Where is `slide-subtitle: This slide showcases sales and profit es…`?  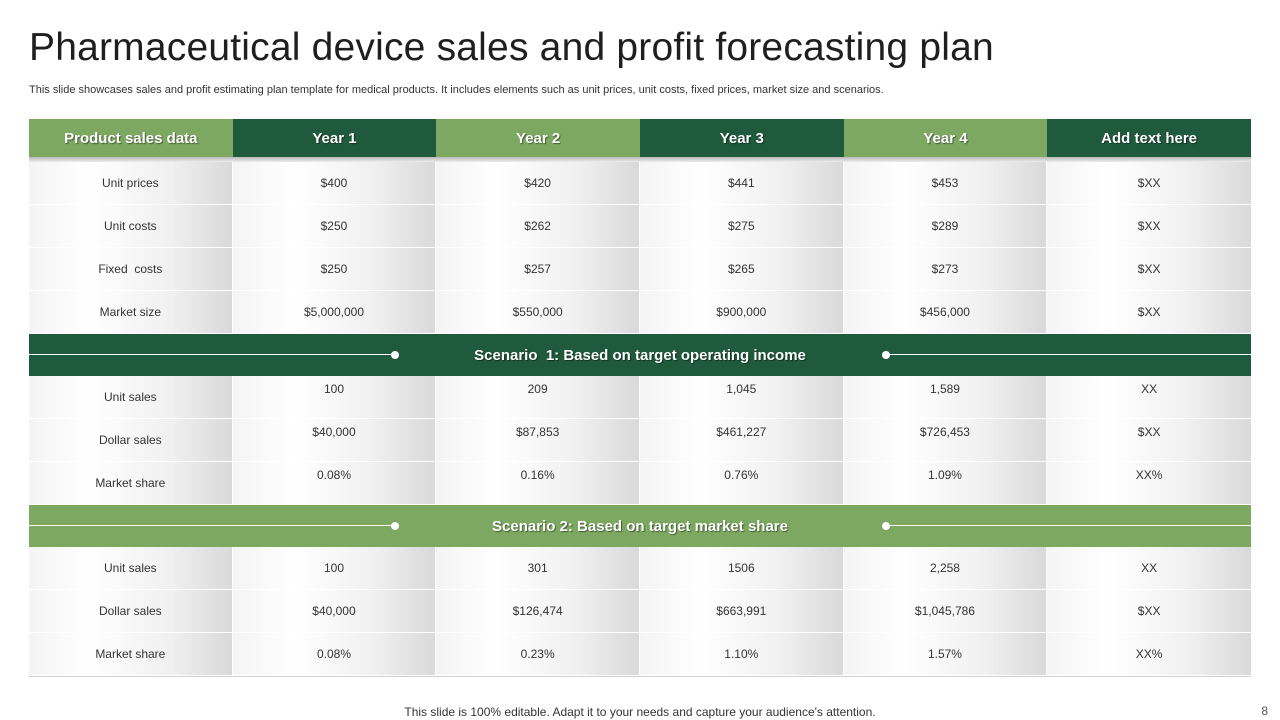
slide-subtitle: This slide showcases sales and profit es… is located at coordinates (456, 90).